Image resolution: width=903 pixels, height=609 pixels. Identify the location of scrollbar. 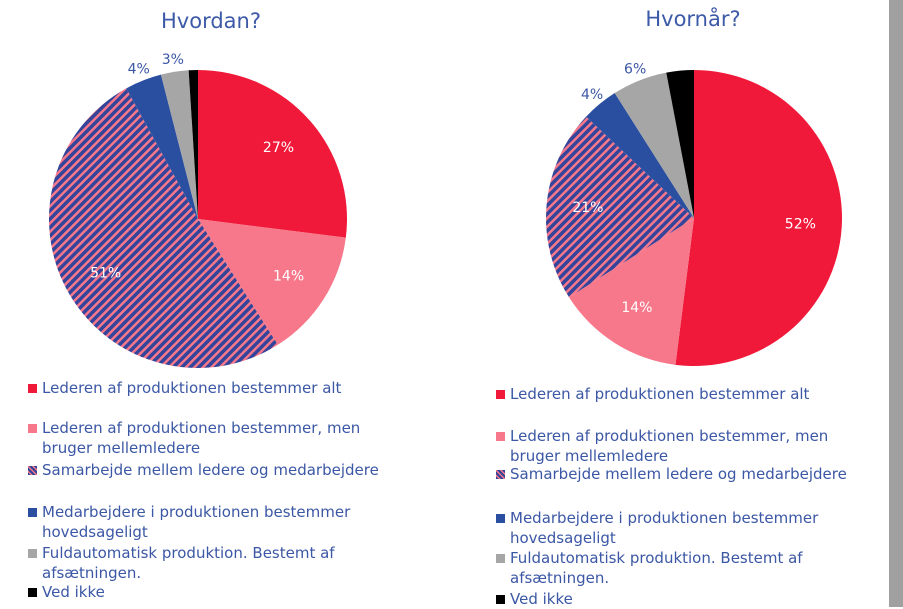
(896, 303).